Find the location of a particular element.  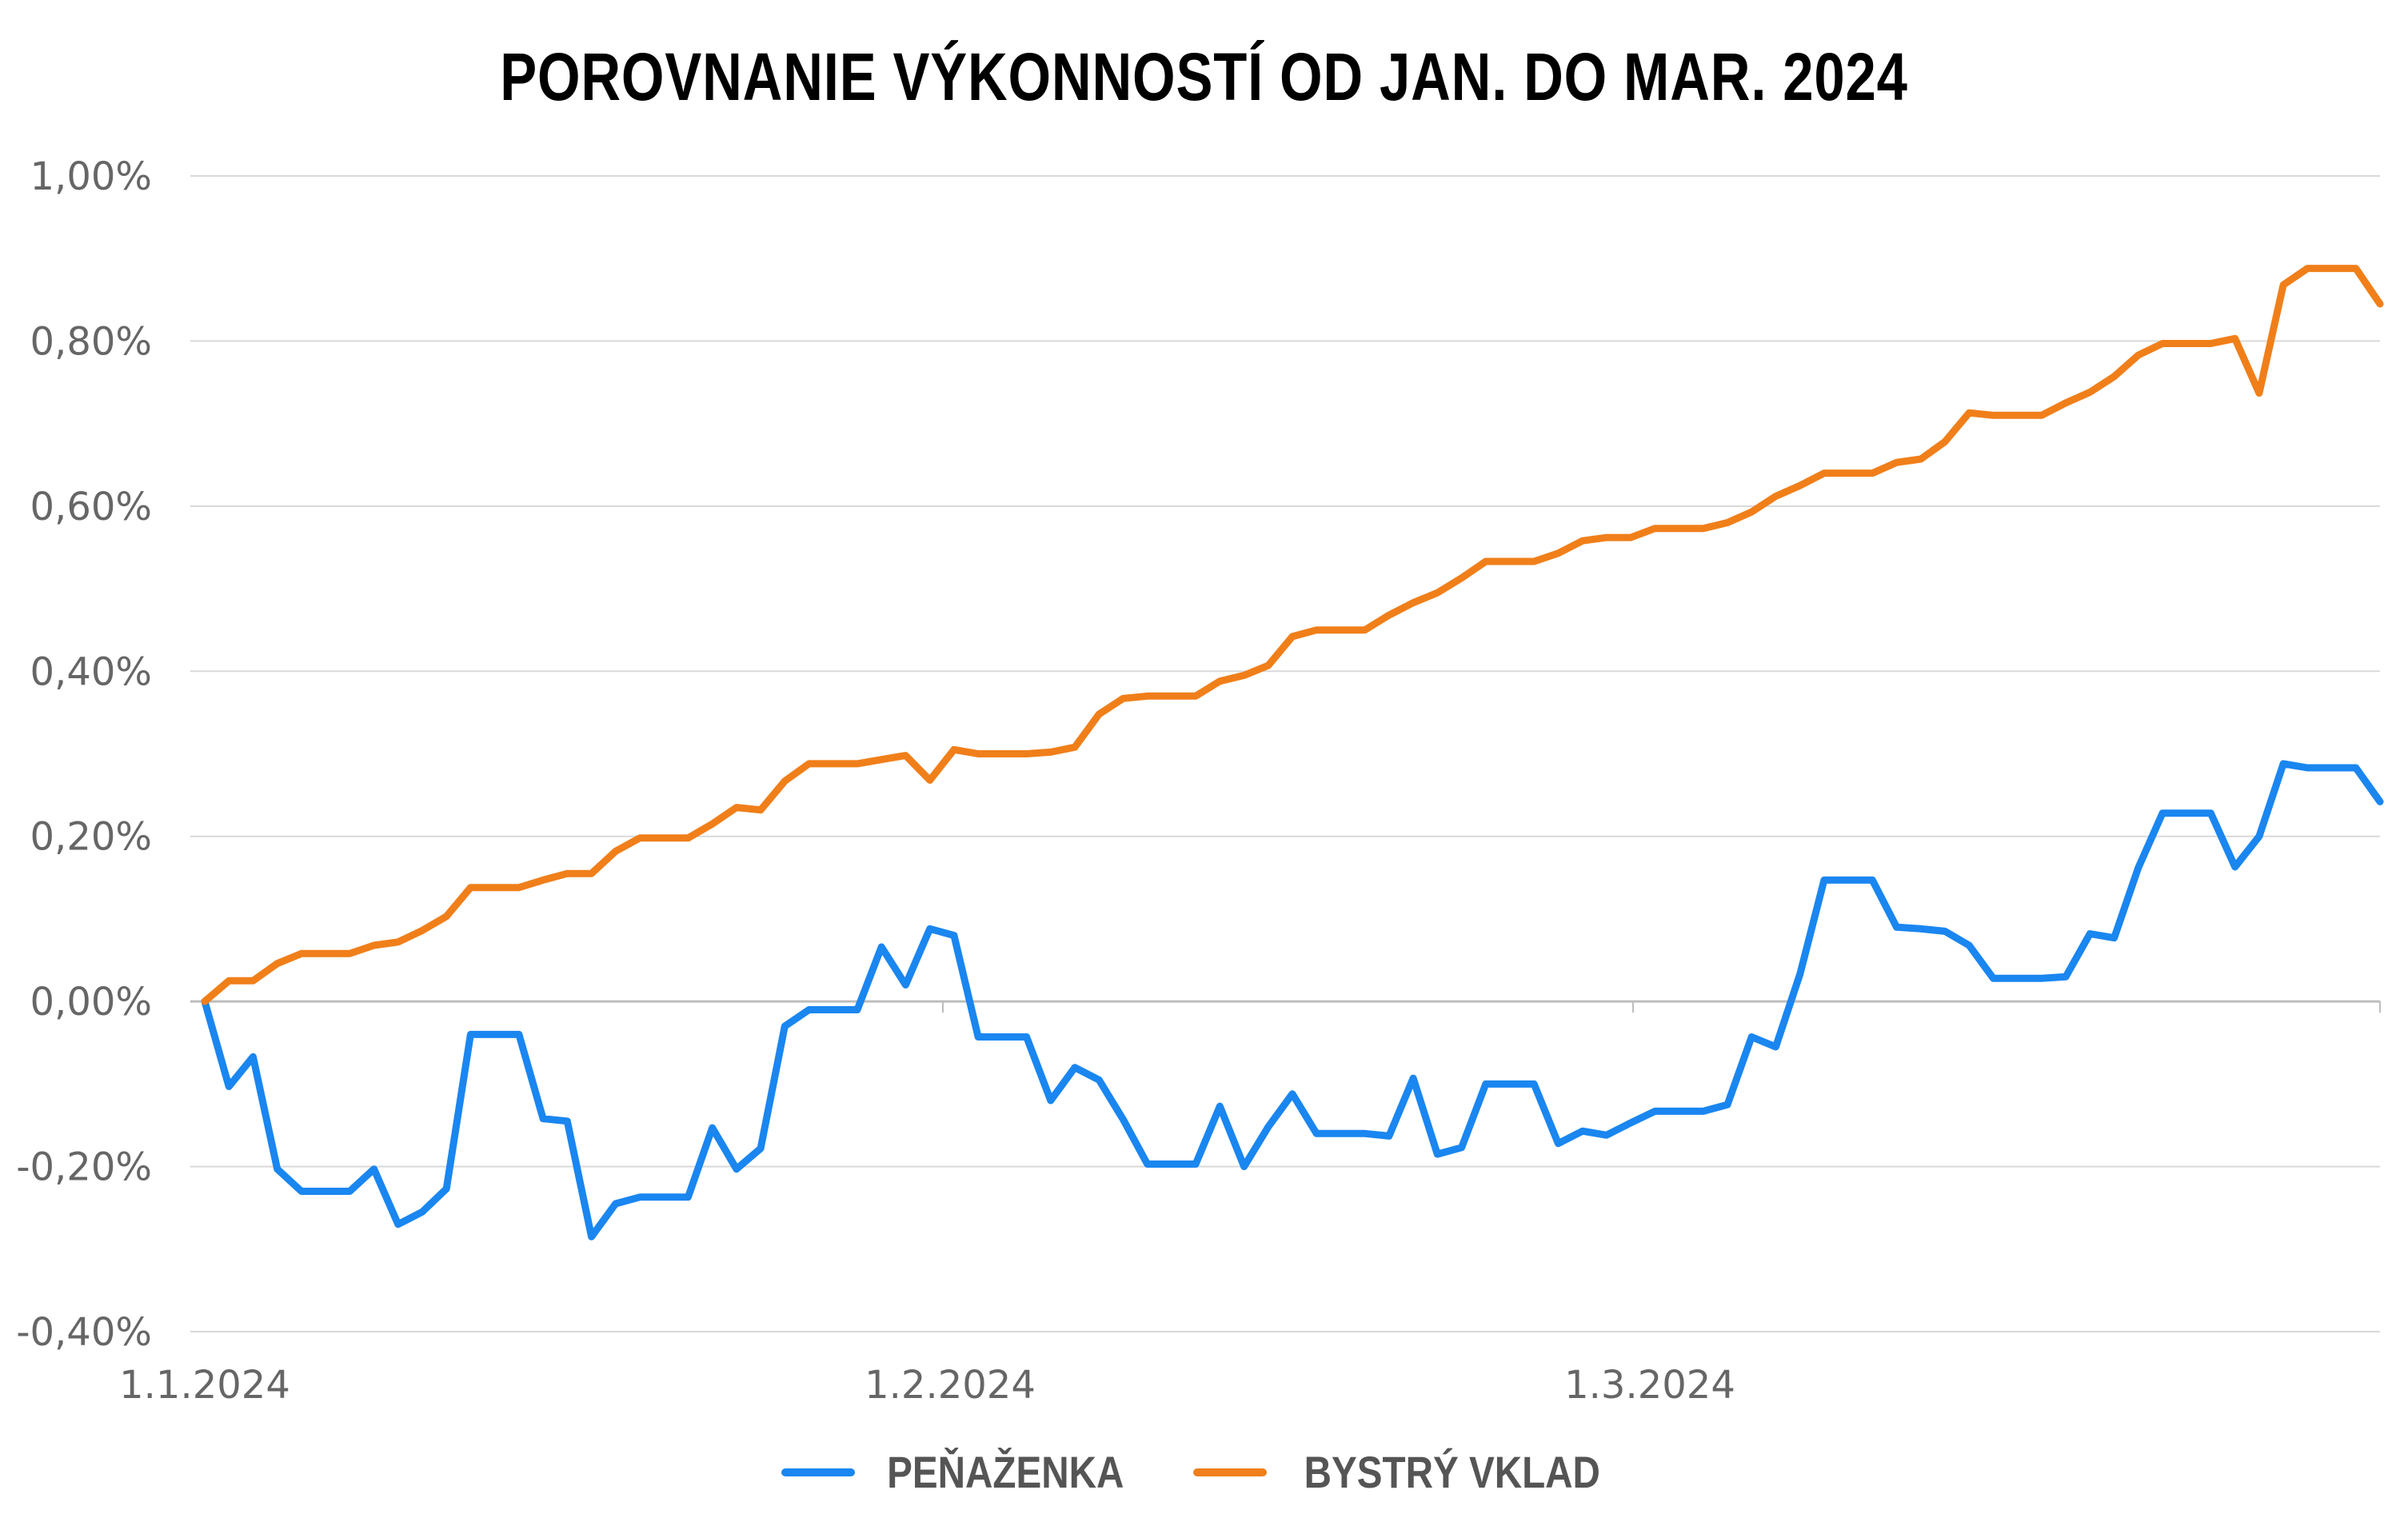

y-tick-label: -0,40% is located at coordinates (84, 1332).